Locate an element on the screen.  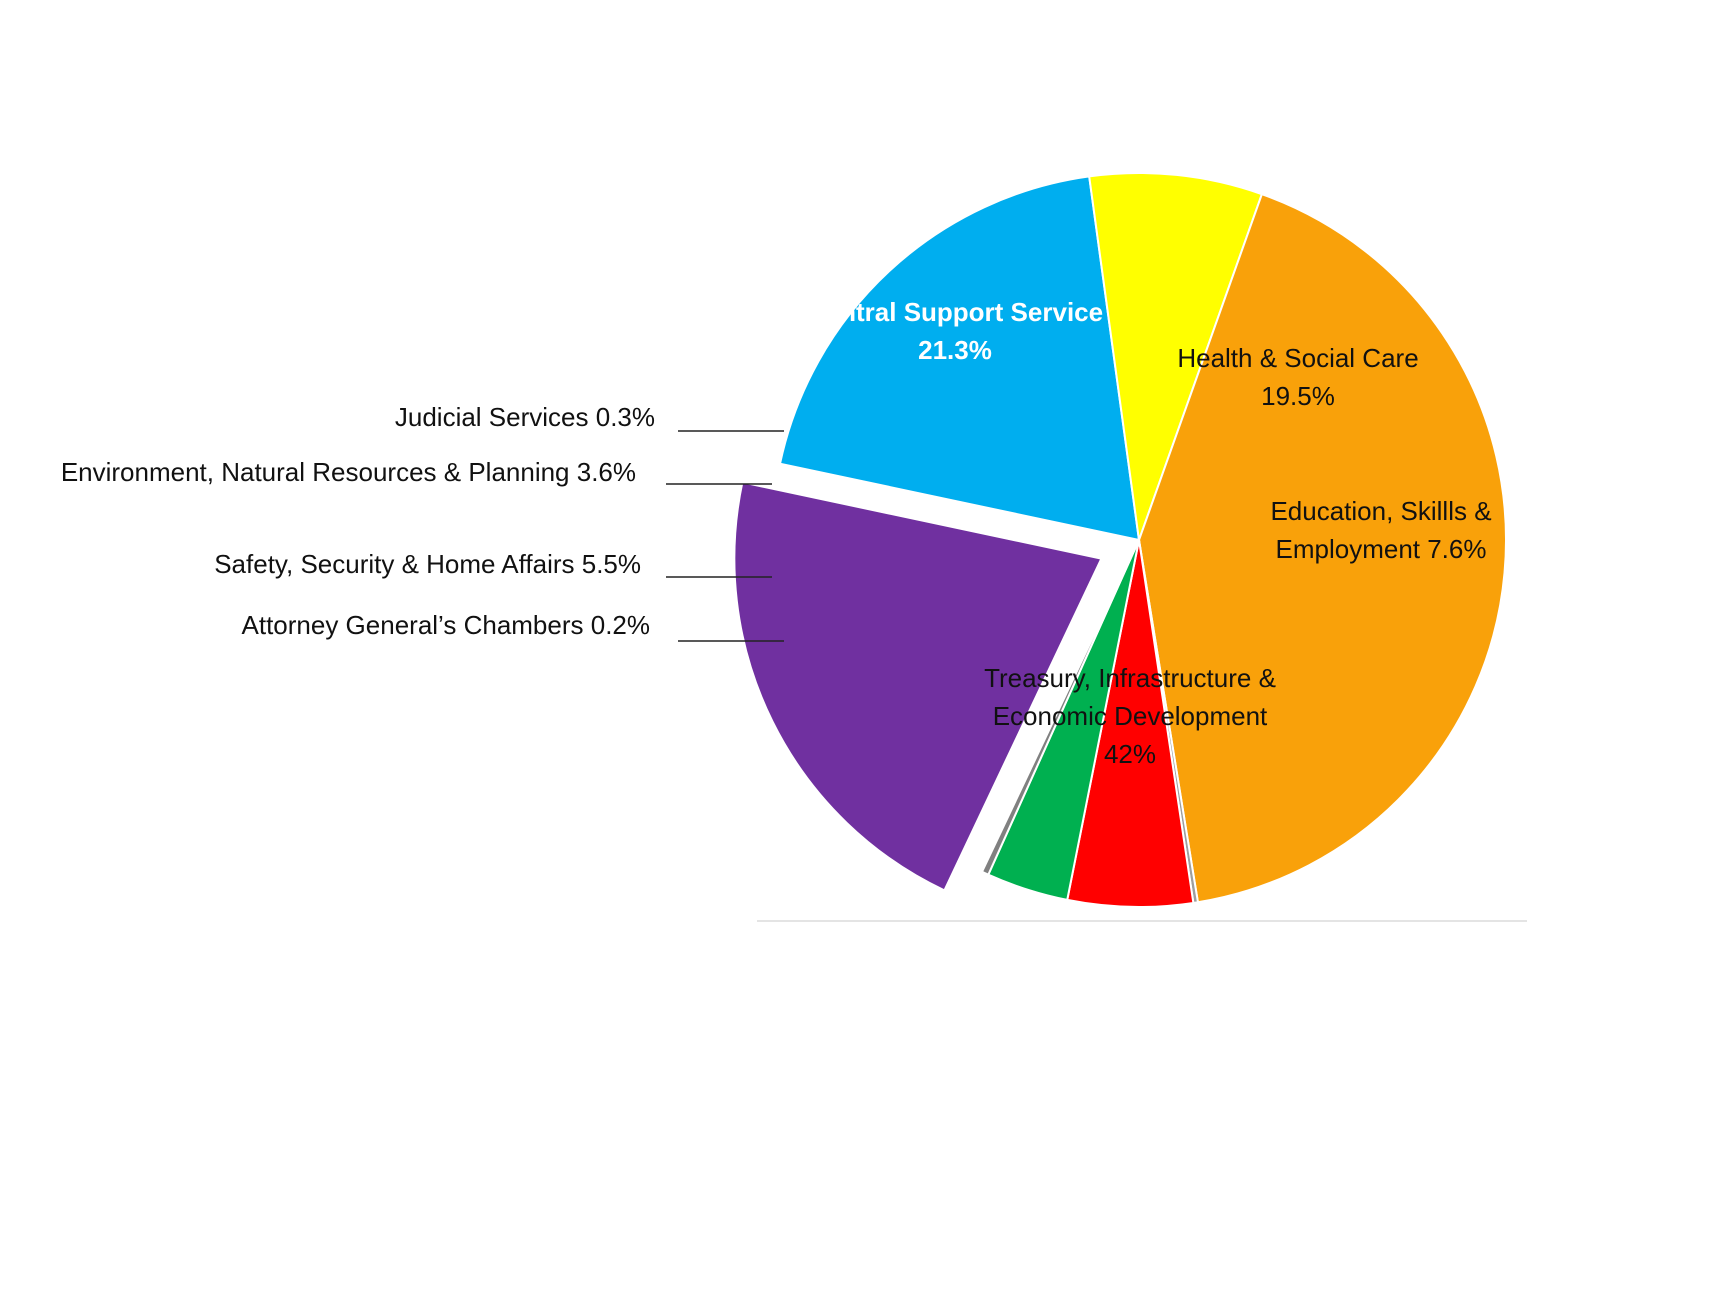
slice-label: Attorney General’s Chambers 0.2% is located at coordinates (446, 625).